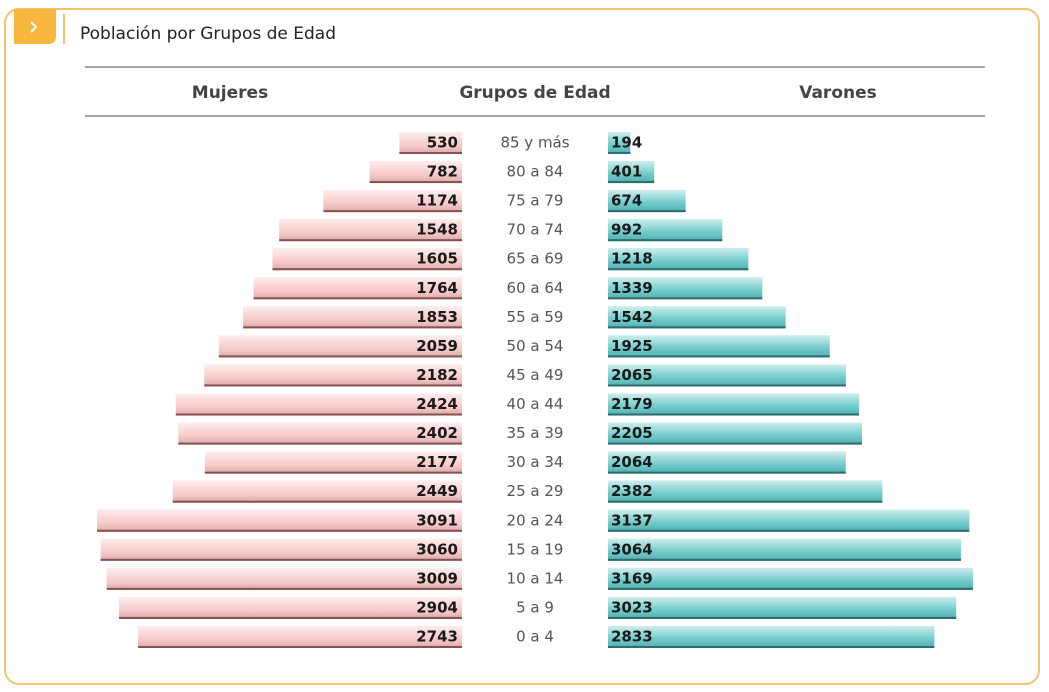 Image resolution: width=1049 pixels, height=692 pixels. I want to click on value-label: 2743, so click(437, 637).